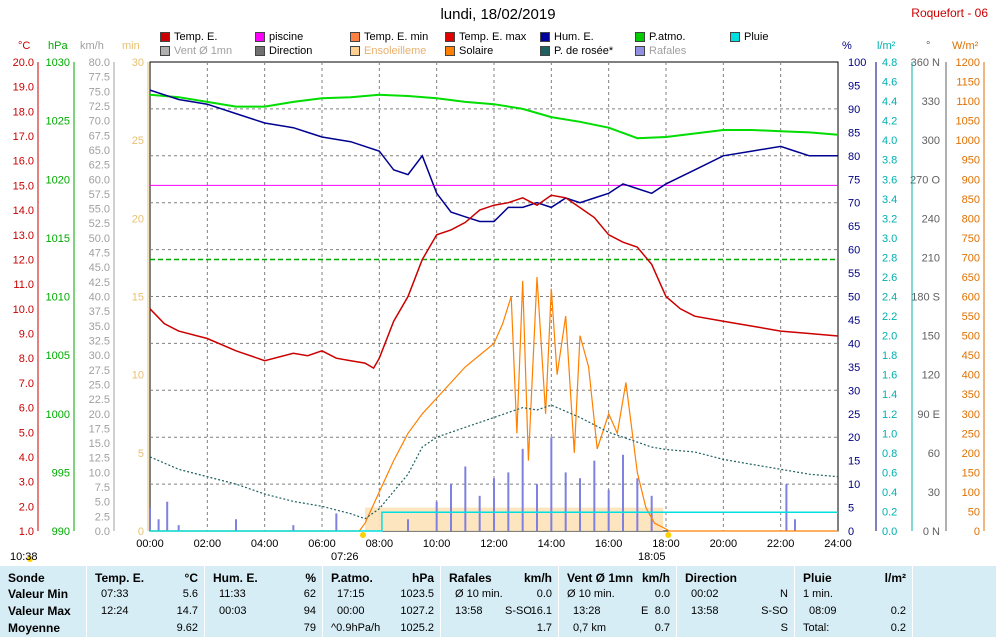 Image resolution: width=996 pixels, height=637 pixels. I want to click on temp-axis-tick: 20.0, so click(23, 63).